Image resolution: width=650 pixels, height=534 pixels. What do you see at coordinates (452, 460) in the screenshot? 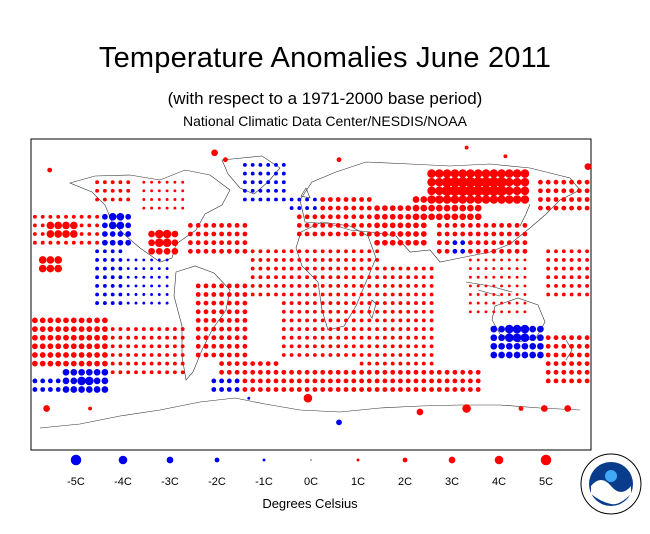
I see `legend-dot` at bounding box center [452, 460].